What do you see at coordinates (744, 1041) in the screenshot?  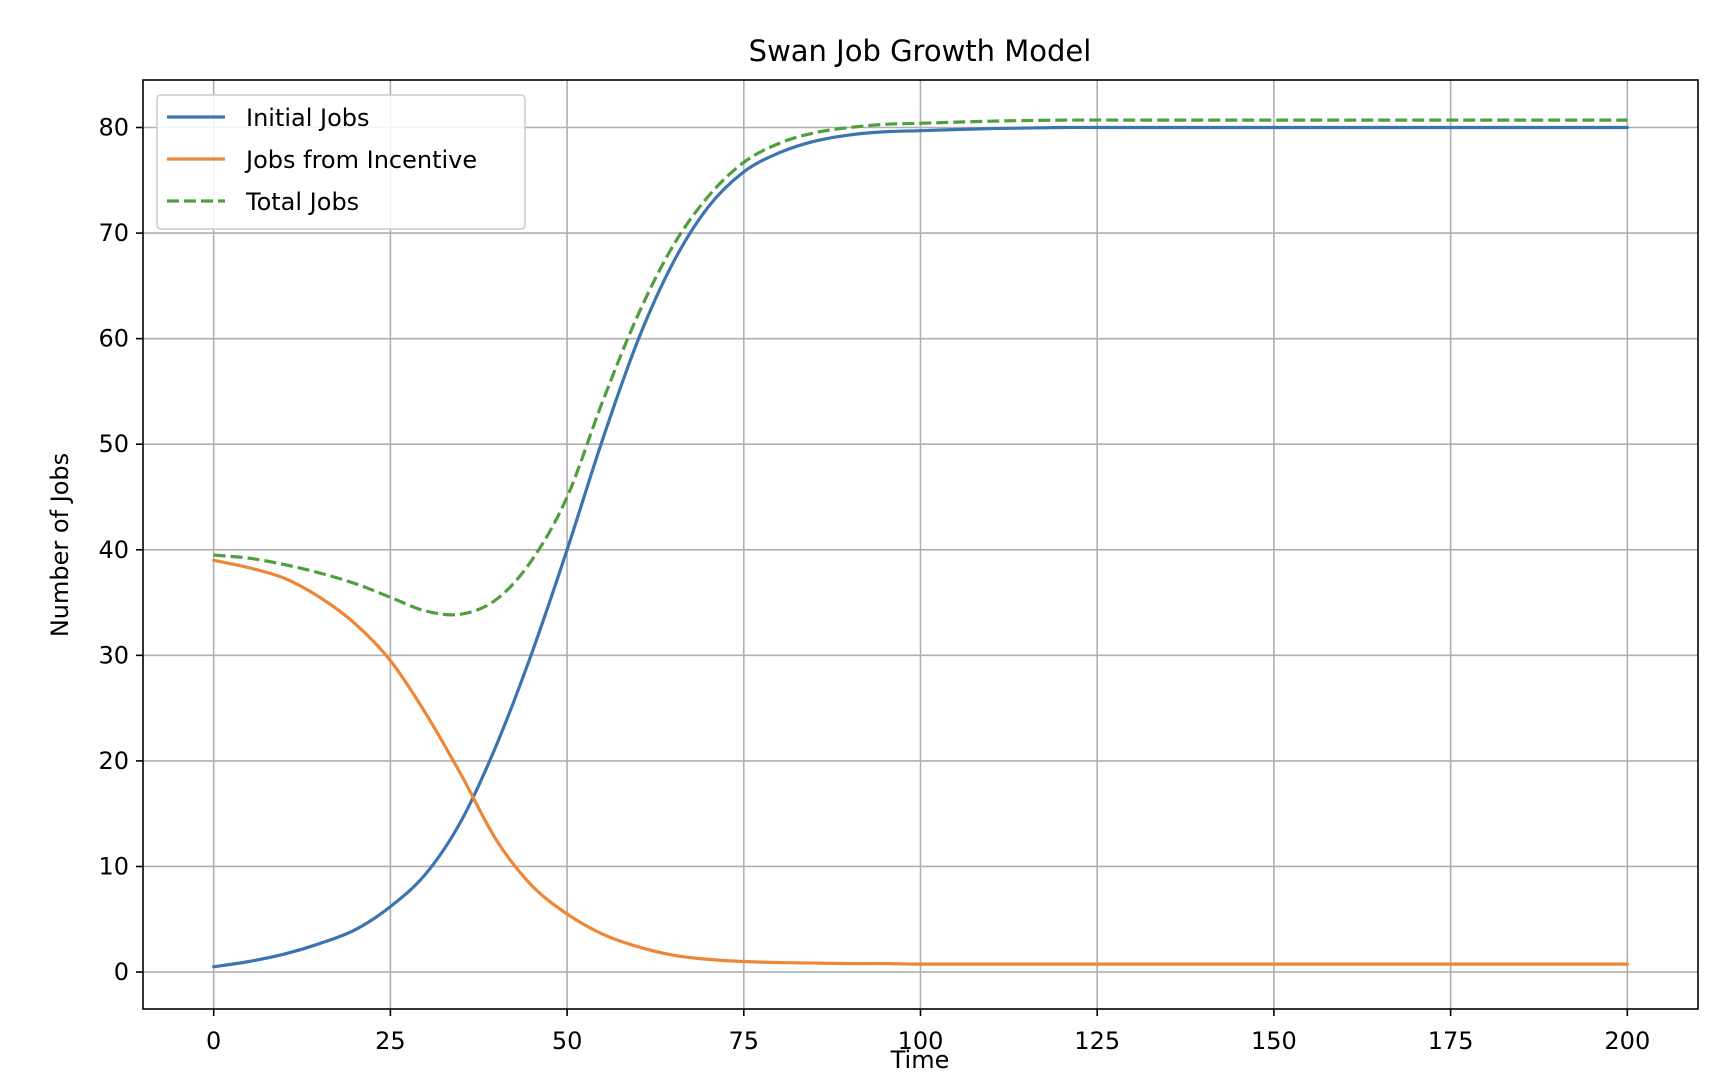 I see `x-tick-label: 75` at bounding box center [744, 1041].